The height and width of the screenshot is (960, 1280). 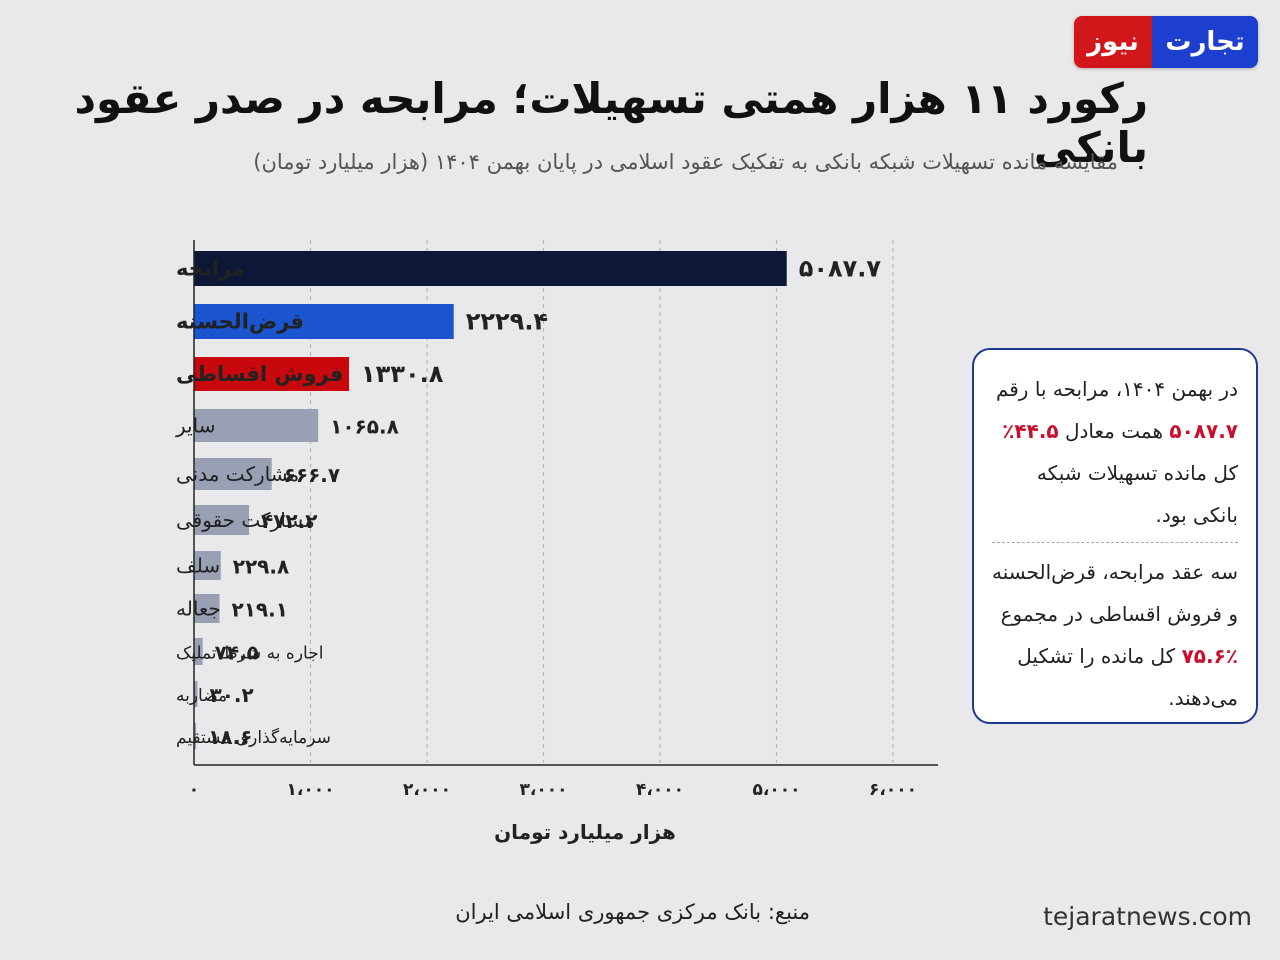 I want to click on category-label: سلف, so click(x=198, y=566).